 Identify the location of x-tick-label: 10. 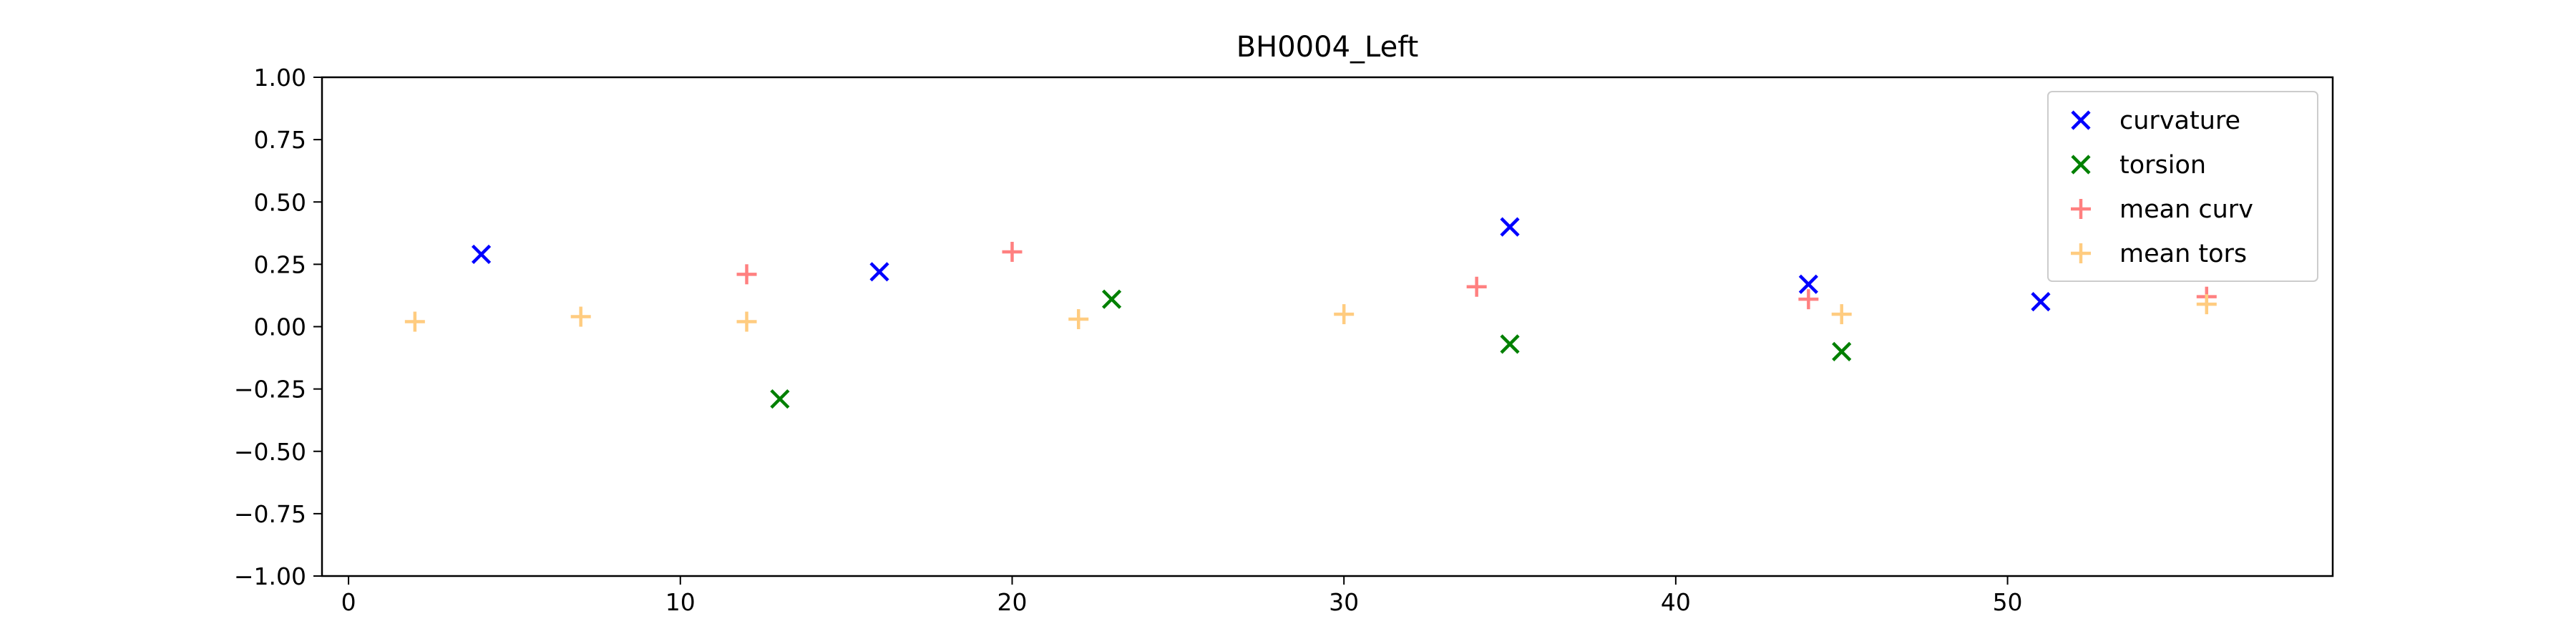
(680, 602).